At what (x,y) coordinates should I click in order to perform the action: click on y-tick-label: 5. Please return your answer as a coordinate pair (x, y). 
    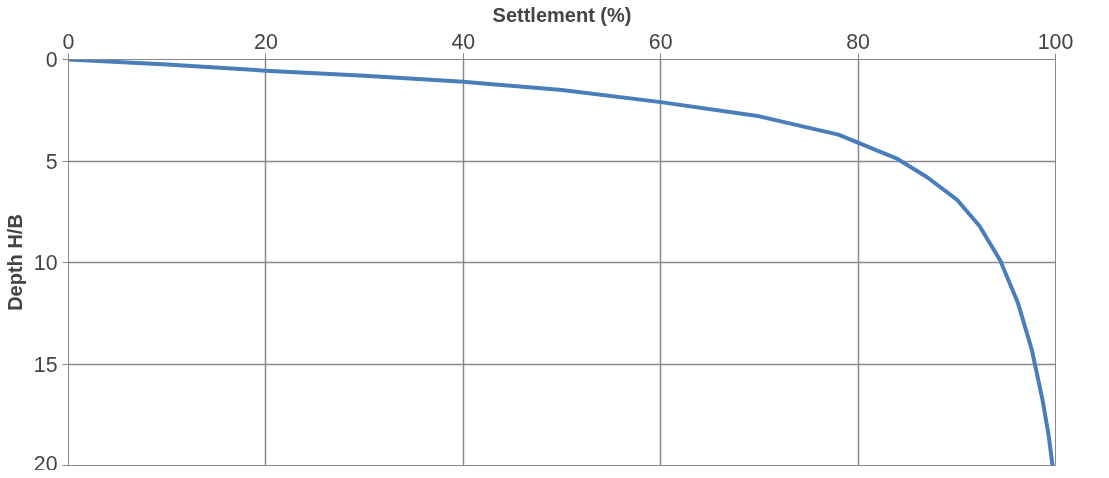
    Looking at the image, I should click on (51, 161).